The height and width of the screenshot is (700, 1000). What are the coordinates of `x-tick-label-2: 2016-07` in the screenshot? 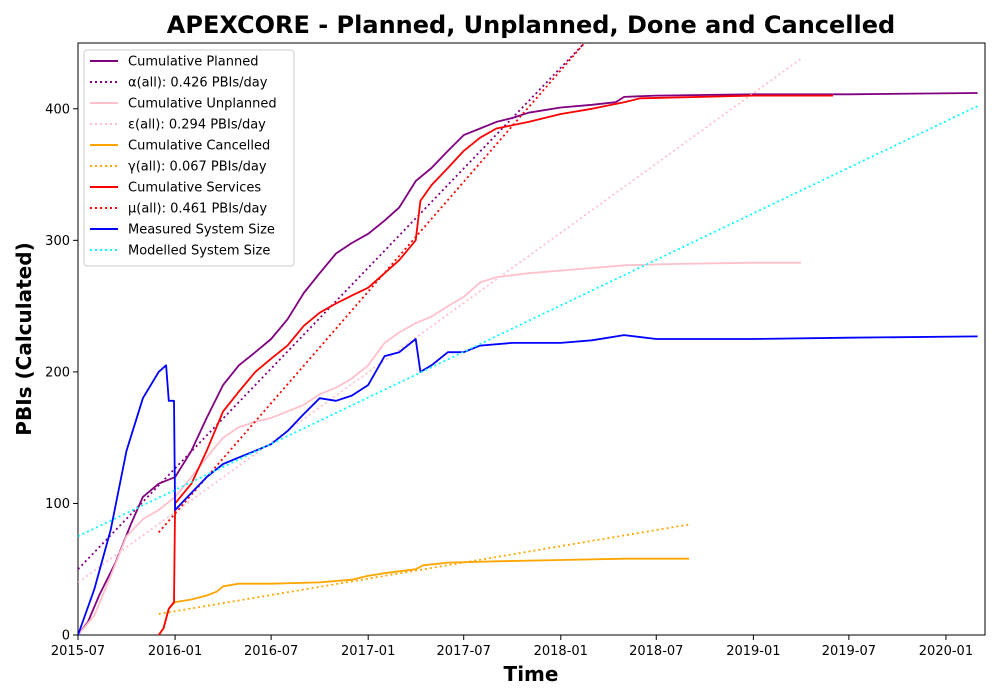 It's located at (271, 651).